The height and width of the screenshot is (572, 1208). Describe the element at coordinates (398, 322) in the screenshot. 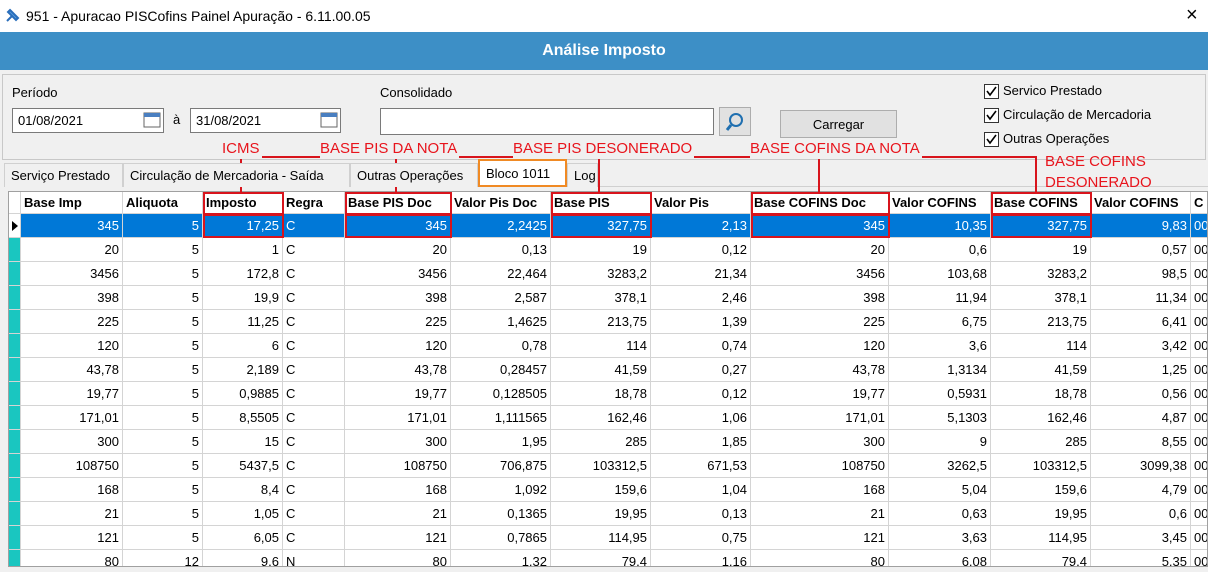

I see `cell: 225` at that location.